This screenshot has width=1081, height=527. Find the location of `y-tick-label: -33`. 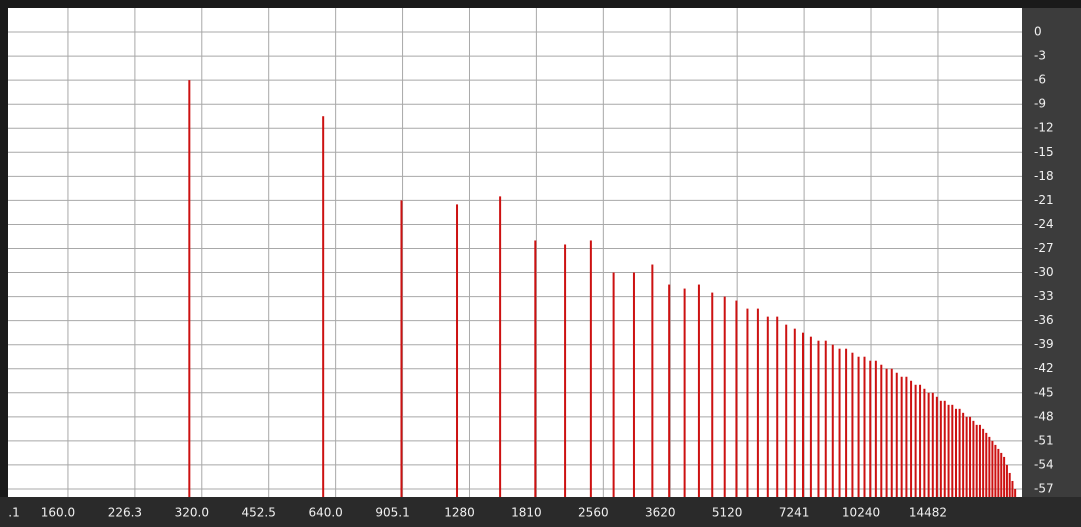

y-tick-label: -33 is located at coordinates (1044, 296).